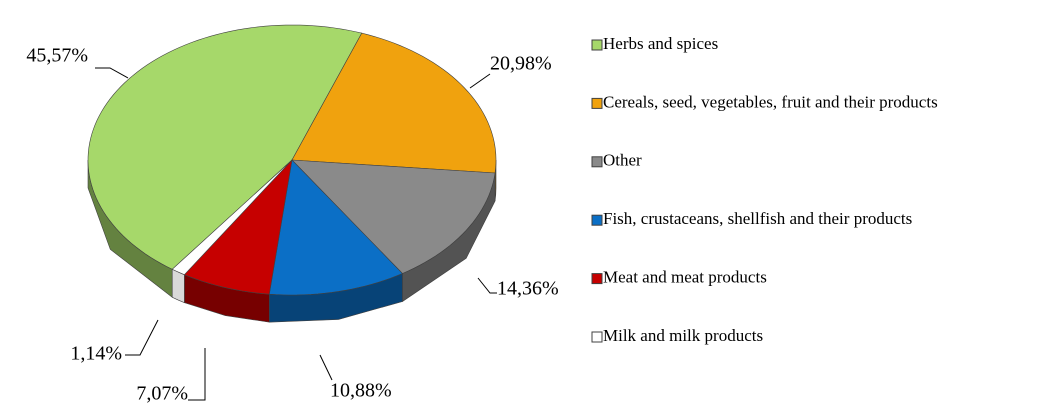 This screenshot has width=1056, height=406. What do you see at coordinates (683, 335) in the screenshot?
I see `legend-label: Milk and milk products` at bounding box center [683, 335].